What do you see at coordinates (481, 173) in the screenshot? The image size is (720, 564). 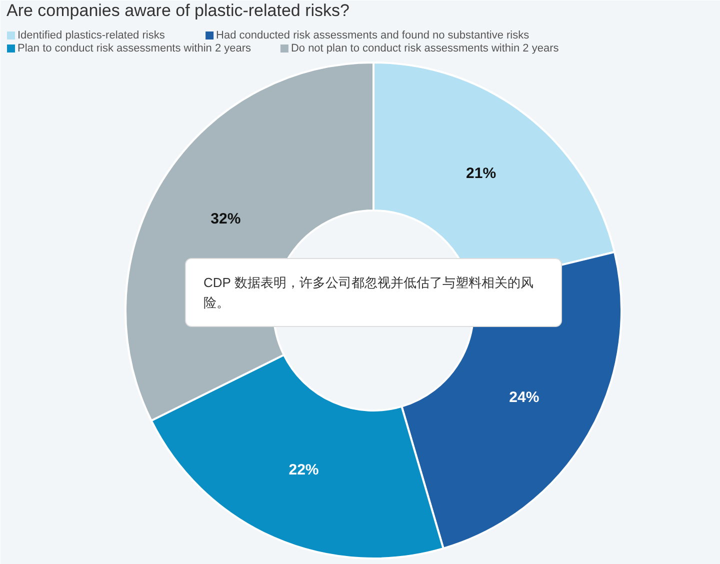 I see `data-label: 21%` at bounding box center [481, 173].